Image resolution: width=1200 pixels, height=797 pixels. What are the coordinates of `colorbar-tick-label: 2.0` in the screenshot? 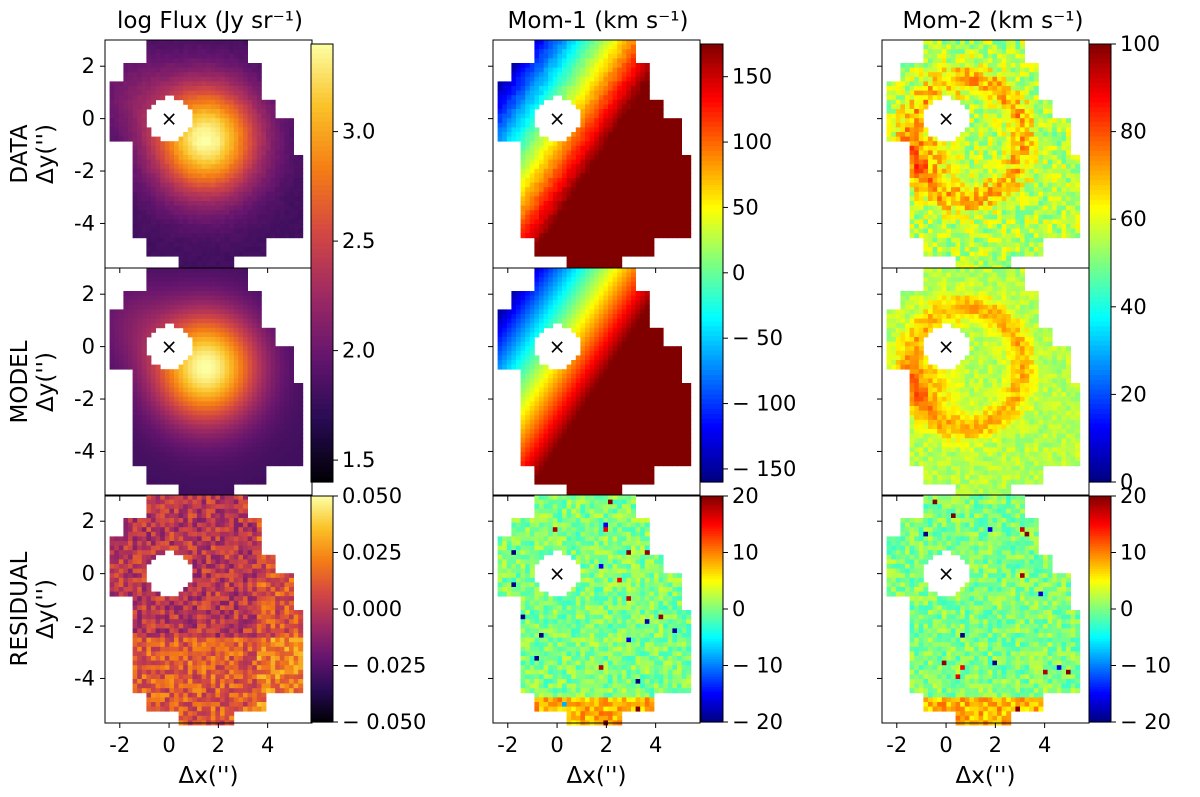 It's located at (358, 351).